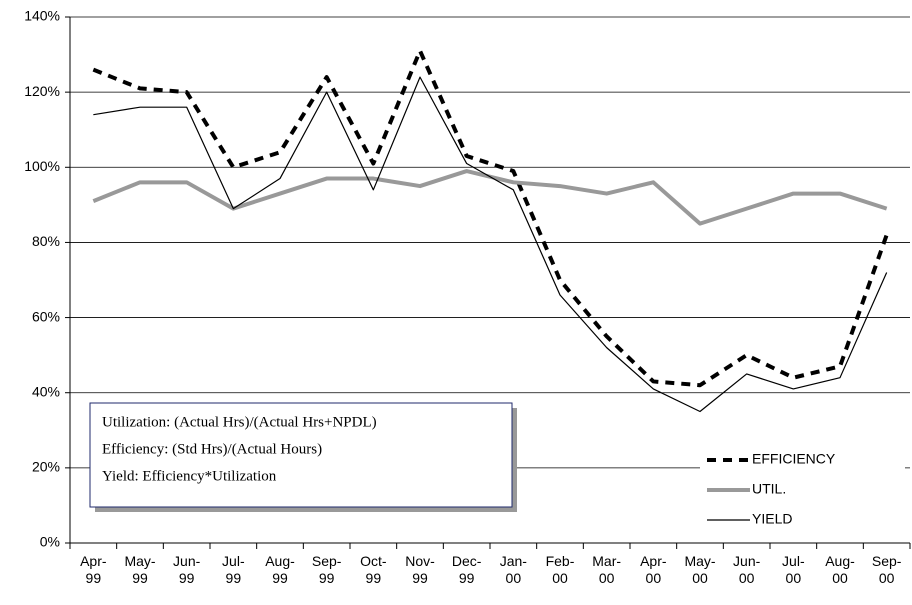 This screenshot has width=912, height=605. Describe the element at coordinates (772, 519) in the screenshot. I see `legend-label: YIELD` at that location.